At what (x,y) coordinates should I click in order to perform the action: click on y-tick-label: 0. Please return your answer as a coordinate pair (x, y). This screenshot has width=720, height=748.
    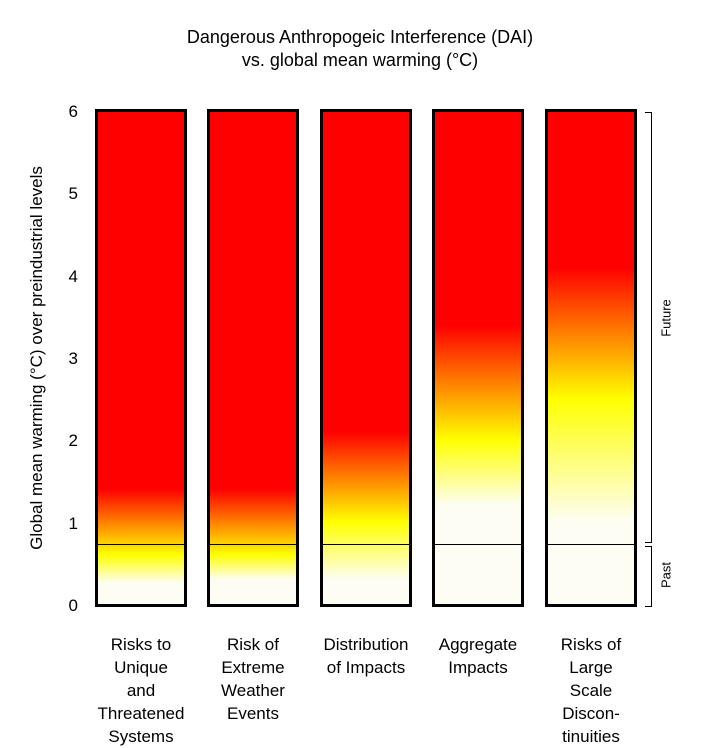
    Looking at the image, I should click on (73, 605).